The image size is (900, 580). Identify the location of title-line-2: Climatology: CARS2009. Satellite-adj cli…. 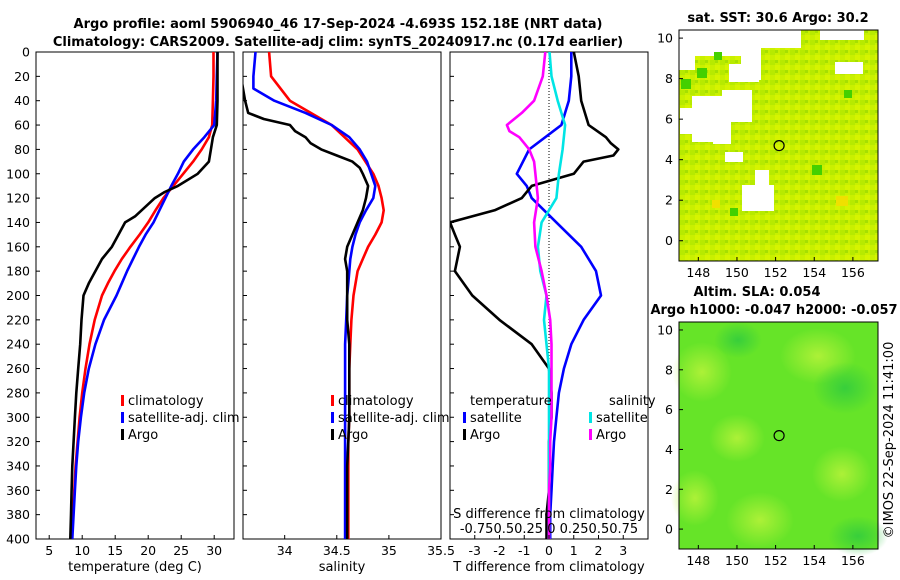
(338, 42).